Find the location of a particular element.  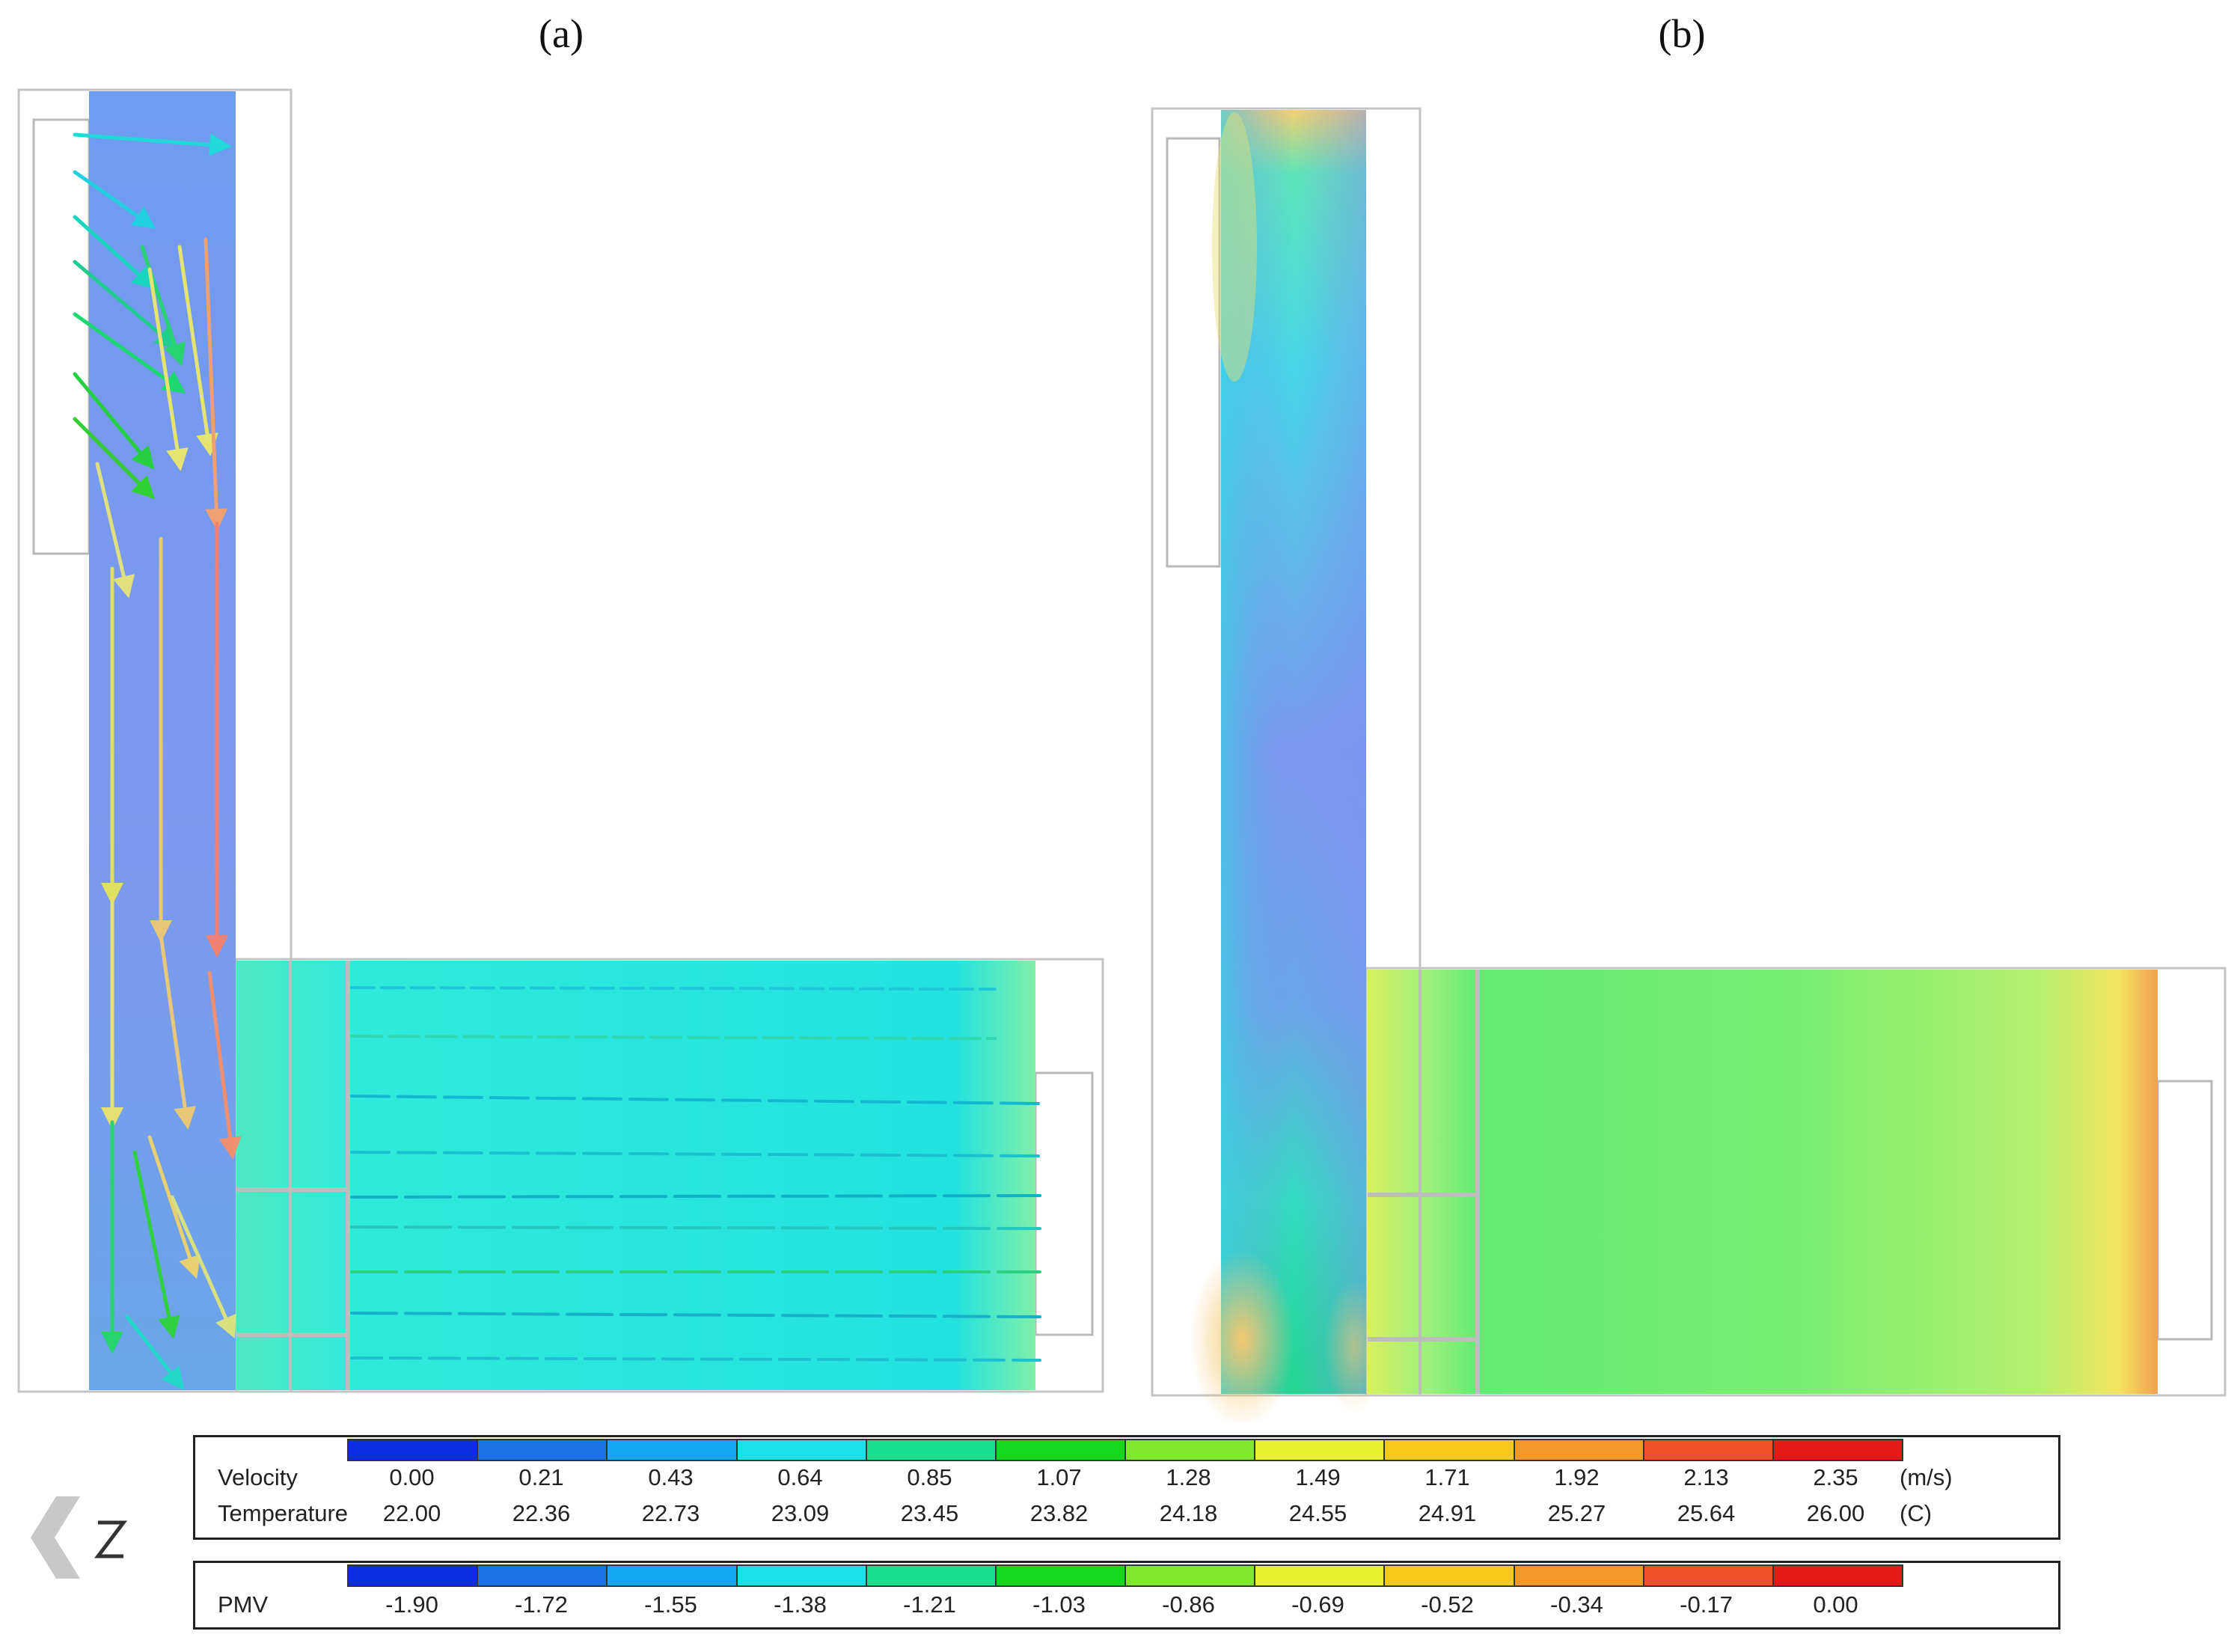

velocity-value: 1.71 is located at coordinates (1447, 1477).